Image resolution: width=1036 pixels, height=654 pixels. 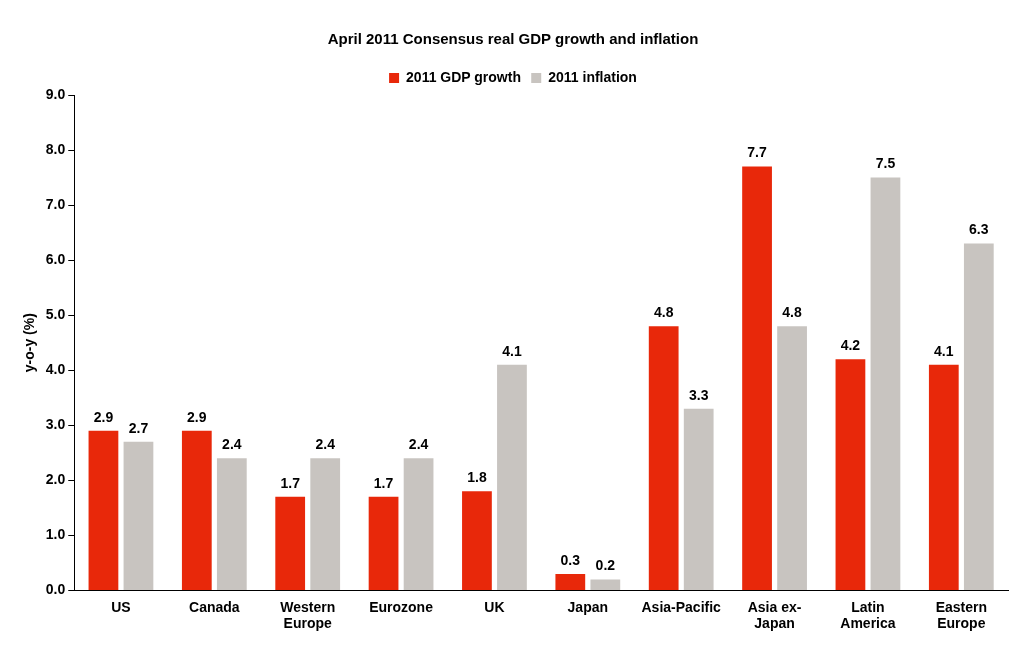 What do you see at coordinates (55, 93) in the screenshot?
I see `y-tick-label: 9.0` at bounding box center [55, 93].